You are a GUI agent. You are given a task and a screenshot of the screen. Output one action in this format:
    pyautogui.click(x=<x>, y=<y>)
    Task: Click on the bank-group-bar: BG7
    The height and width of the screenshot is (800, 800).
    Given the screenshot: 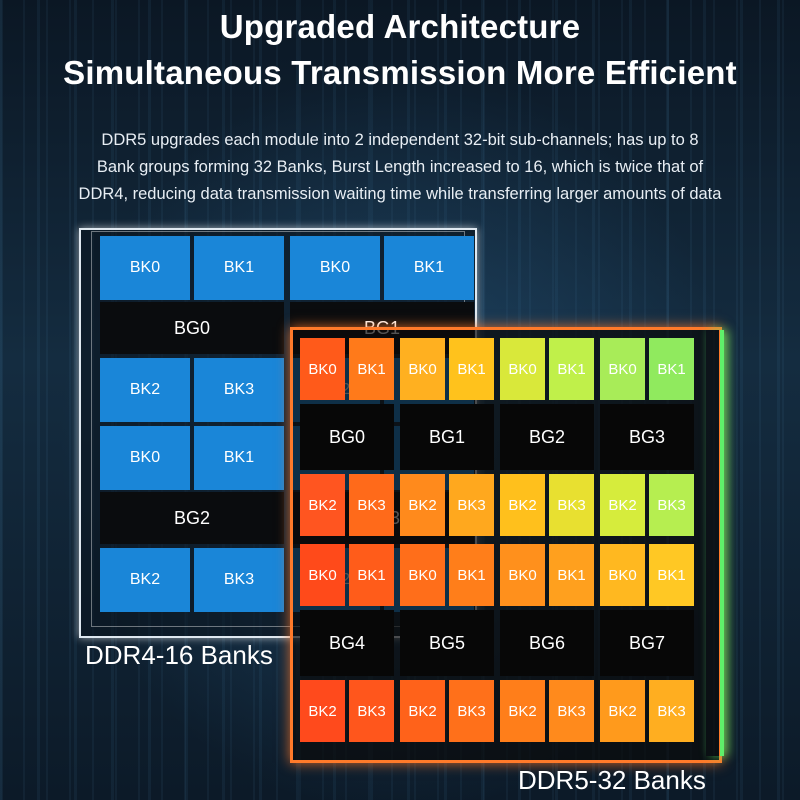 What is the action you would take?
    pyautogui.click(x=647, y=643)
    